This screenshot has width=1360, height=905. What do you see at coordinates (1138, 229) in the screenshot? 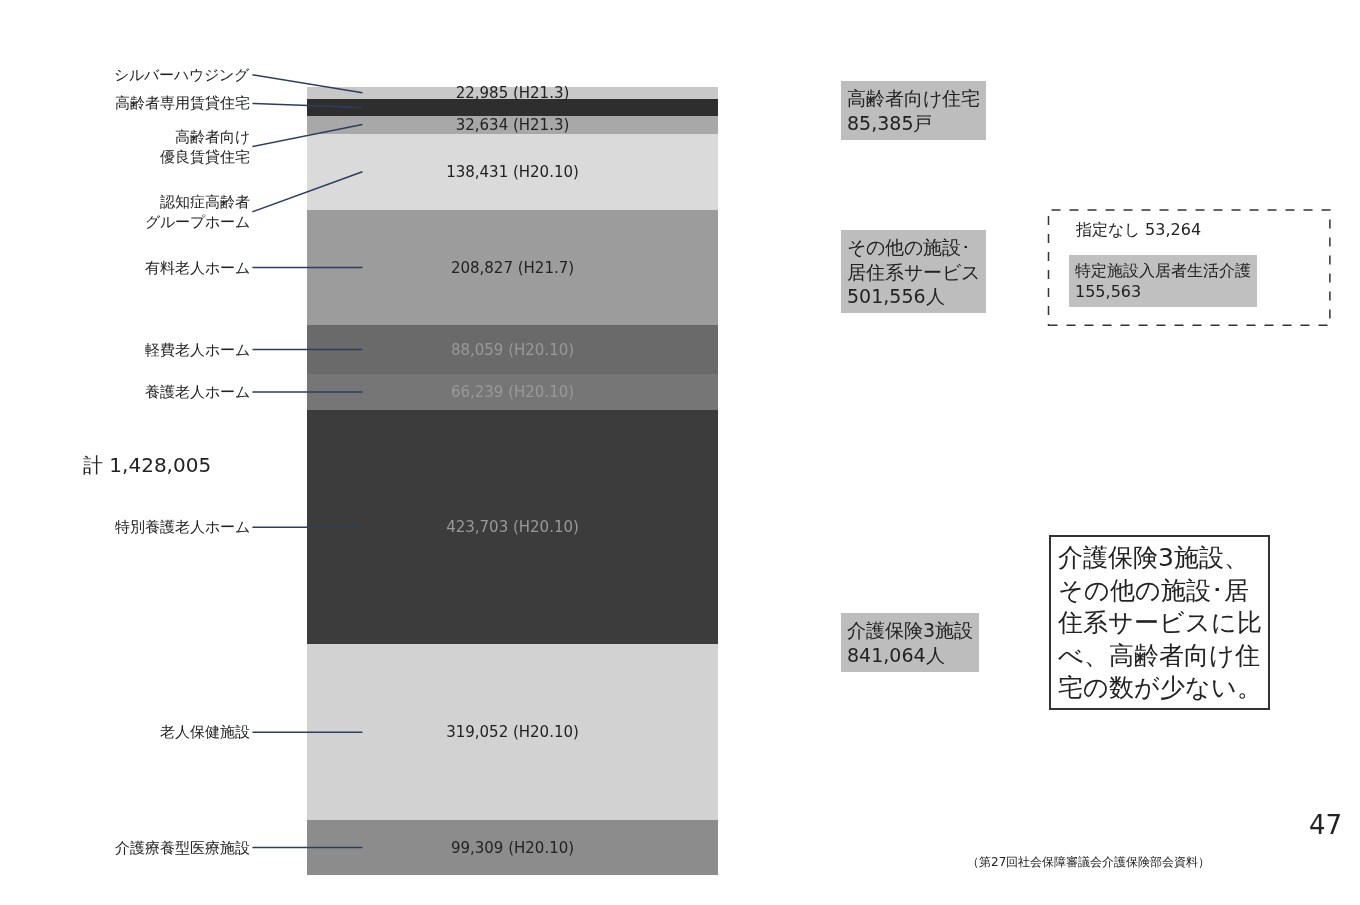
I see `text: 指定なし 53,264` at bounding box center [1138, 229].